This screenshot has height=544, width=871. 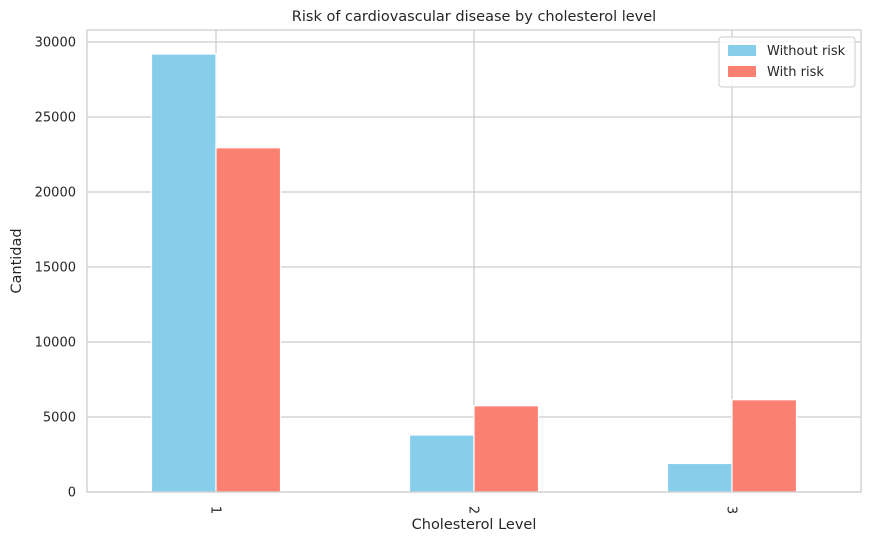 What do you see at coordinates (474, 525) in the screenshot?
I see `x-axis-label: Cholesterol Level` at bounding box center [474, 525].